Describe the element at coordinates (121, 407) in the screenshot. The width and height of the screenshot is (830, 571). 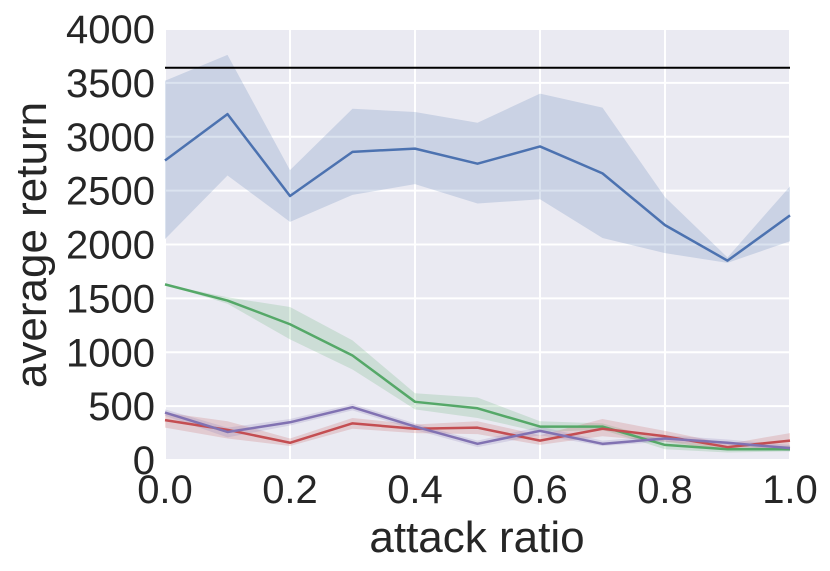
I see `y-tick-label: 500` at that location.